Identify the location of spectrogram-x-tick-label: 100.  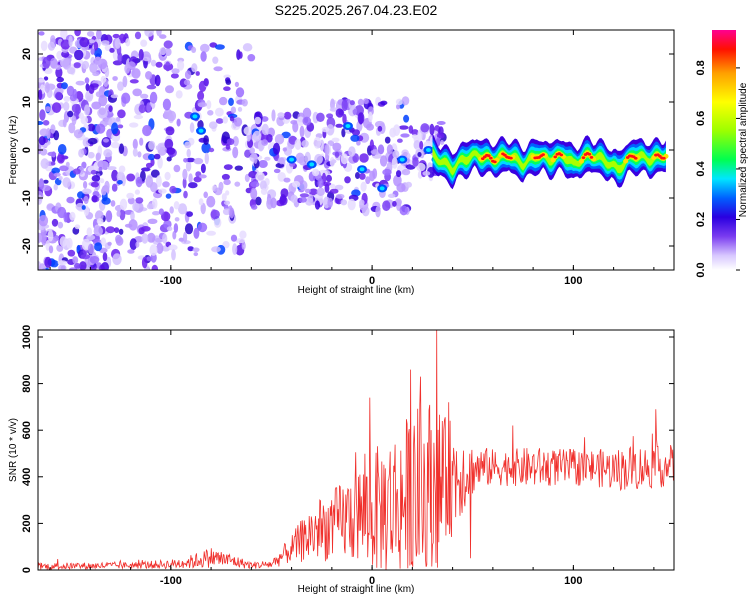
(573, 281).